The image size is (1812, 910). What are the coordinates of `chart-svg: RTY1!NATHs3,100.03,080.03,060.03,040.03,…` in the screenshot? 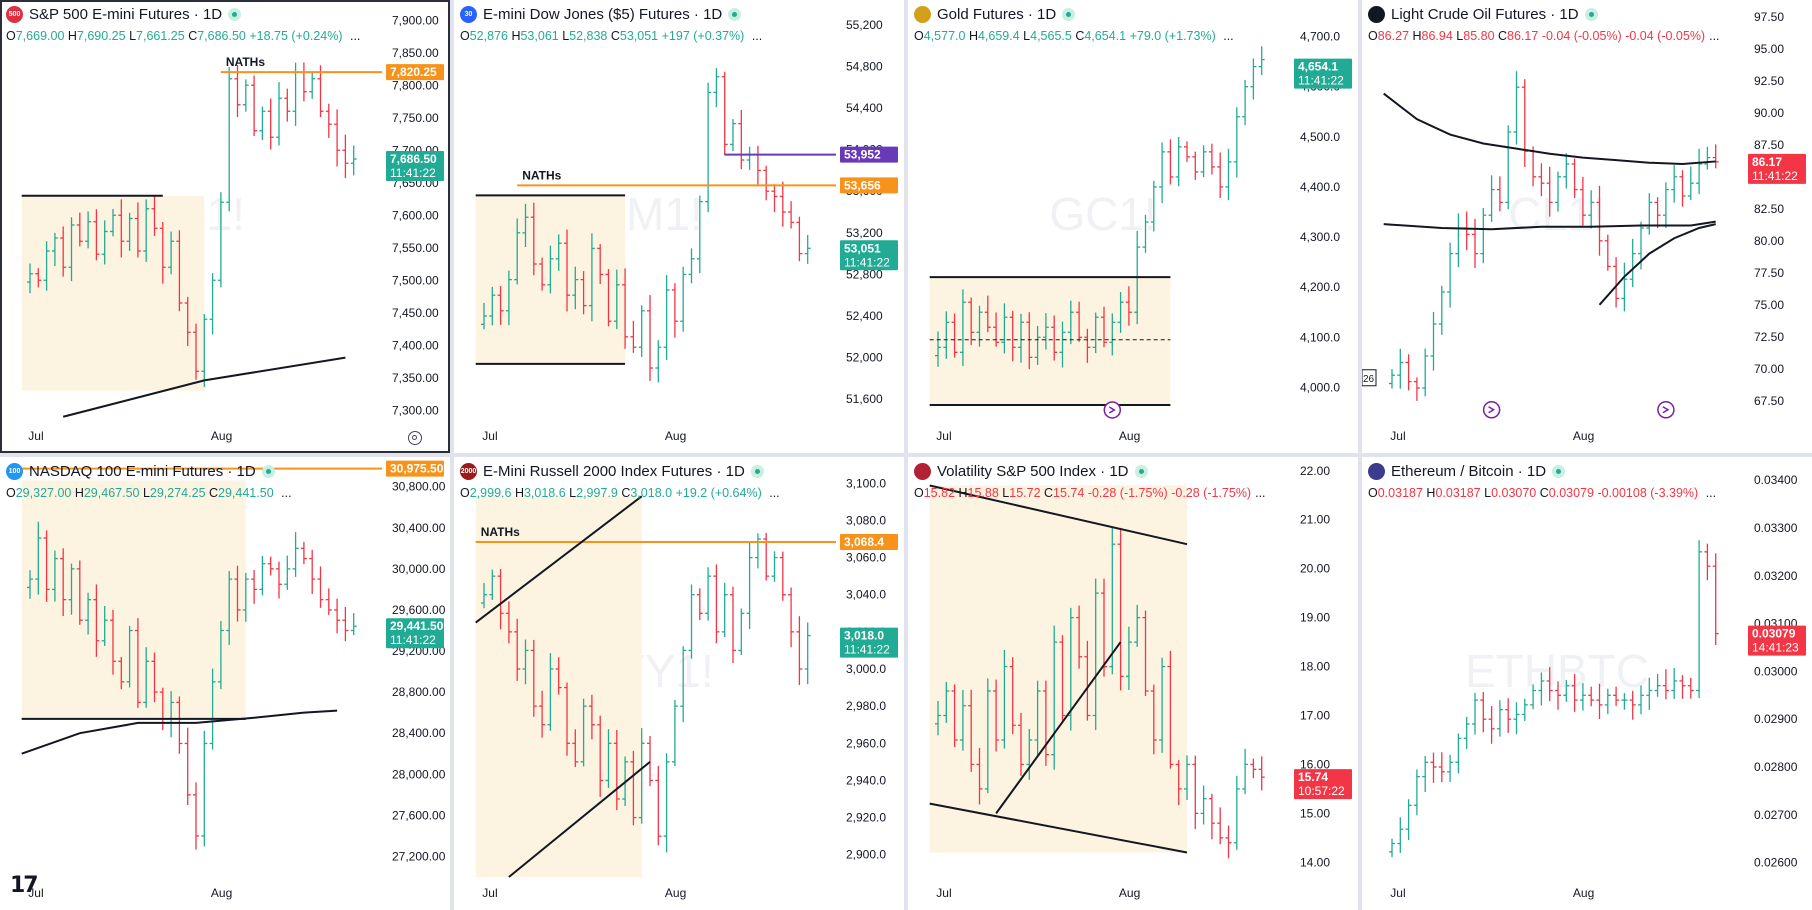 It's located at (679, 683).